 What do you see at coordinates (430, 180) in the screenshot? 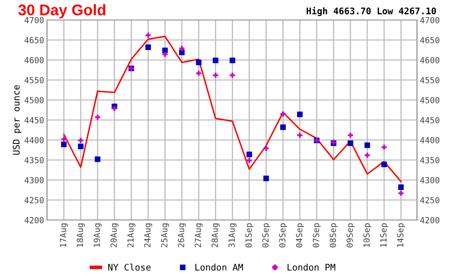
I see `y2-tick-label: 4300` at bounding box center [430, 180].